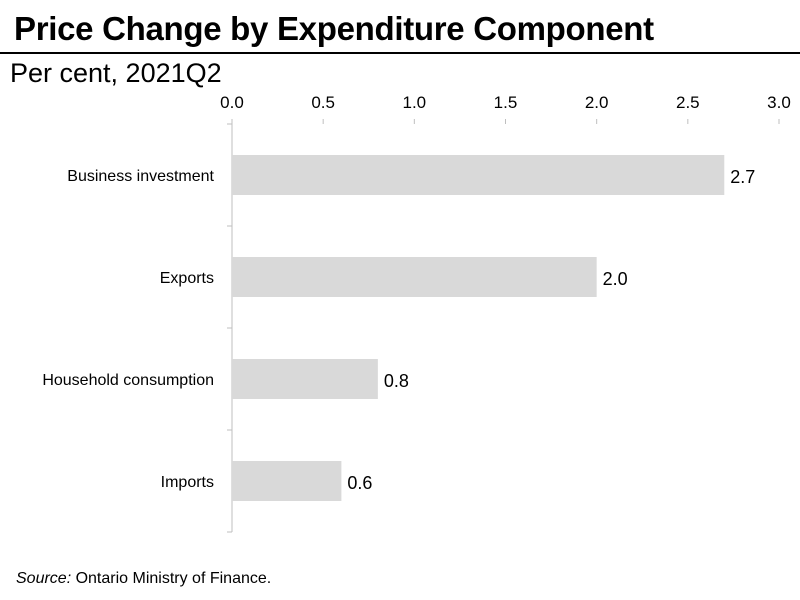 Image resolution: width=800 pixels, height=600 pixels. Describe the element at coordinates (779, 102) in the screenshot. I see `x-tick-label: 3.0` at that location.